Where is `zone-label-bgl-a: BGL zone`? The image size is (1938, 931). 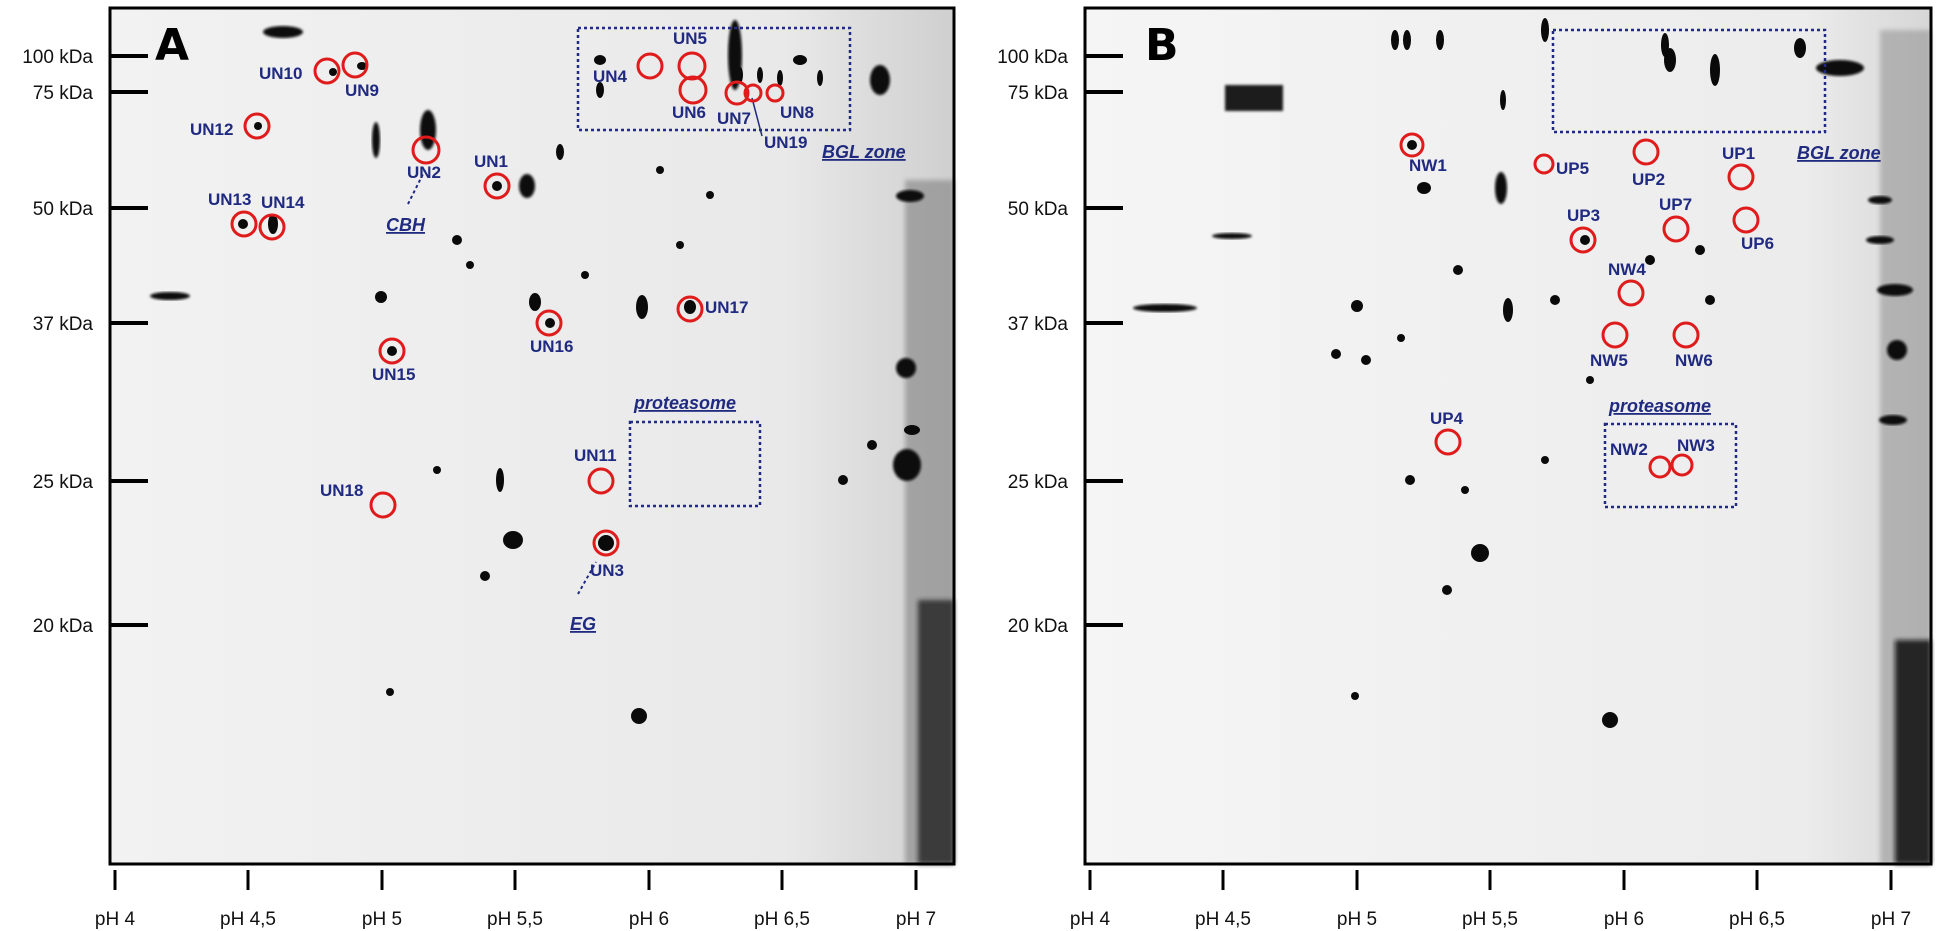
zone-label-bgl-a: BGL zone is located at coordinates (864, 152).